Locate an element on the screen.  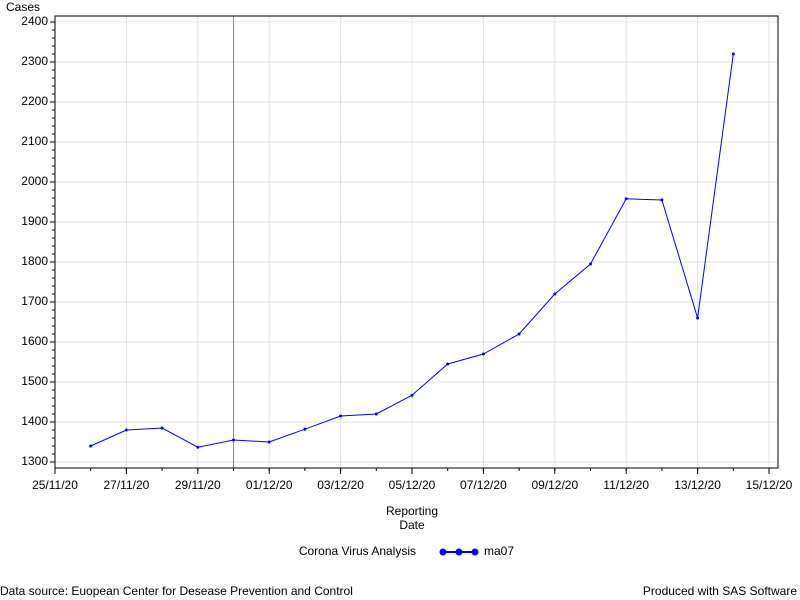
y-tick-label: 1700 is located at coordinates (34, 301).